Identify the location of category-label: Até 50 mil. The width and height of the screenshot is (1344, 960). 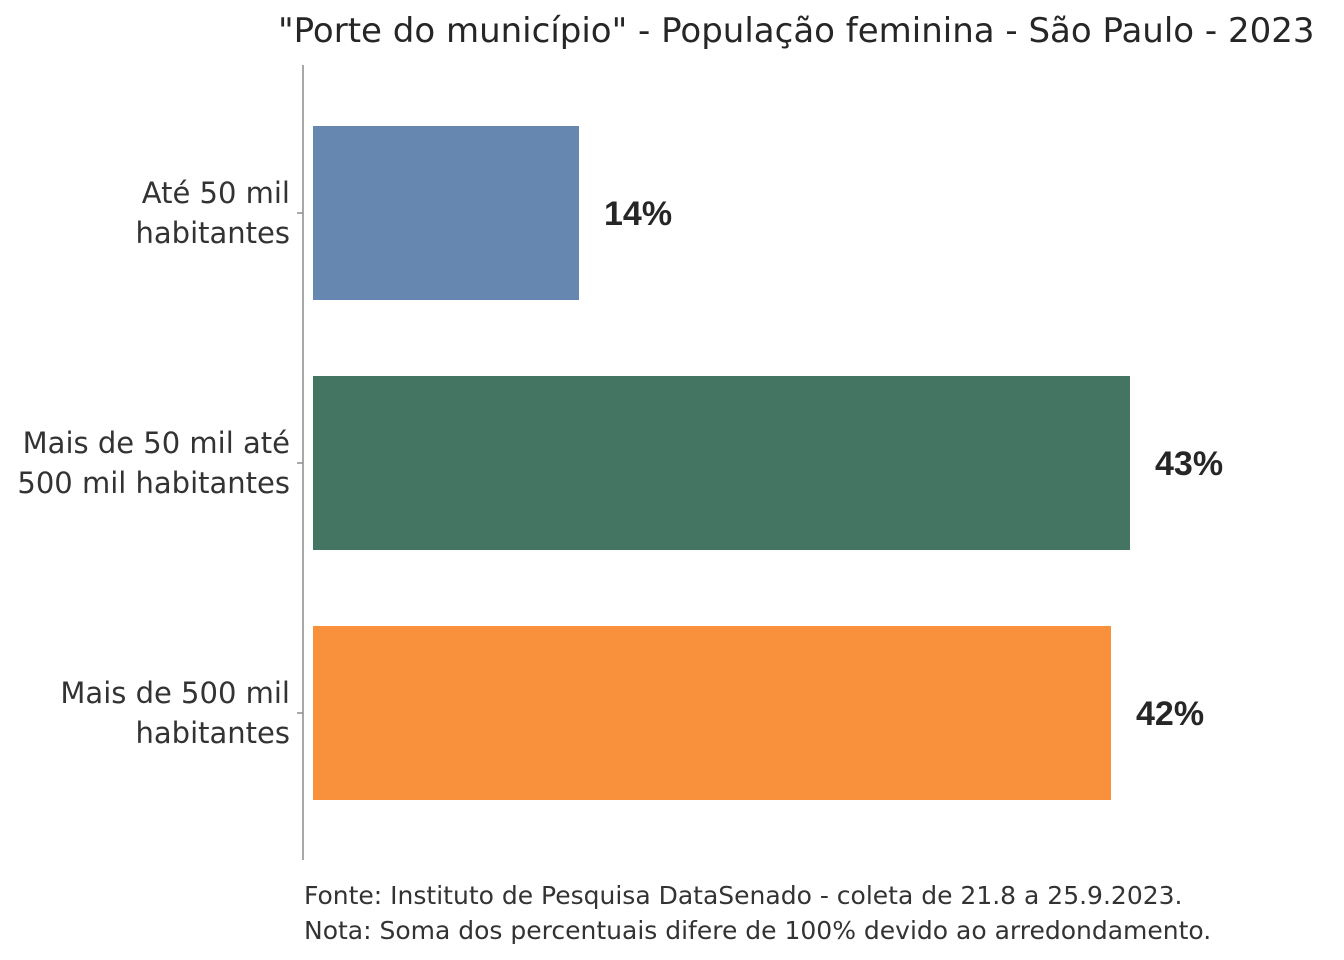
(216, 193).